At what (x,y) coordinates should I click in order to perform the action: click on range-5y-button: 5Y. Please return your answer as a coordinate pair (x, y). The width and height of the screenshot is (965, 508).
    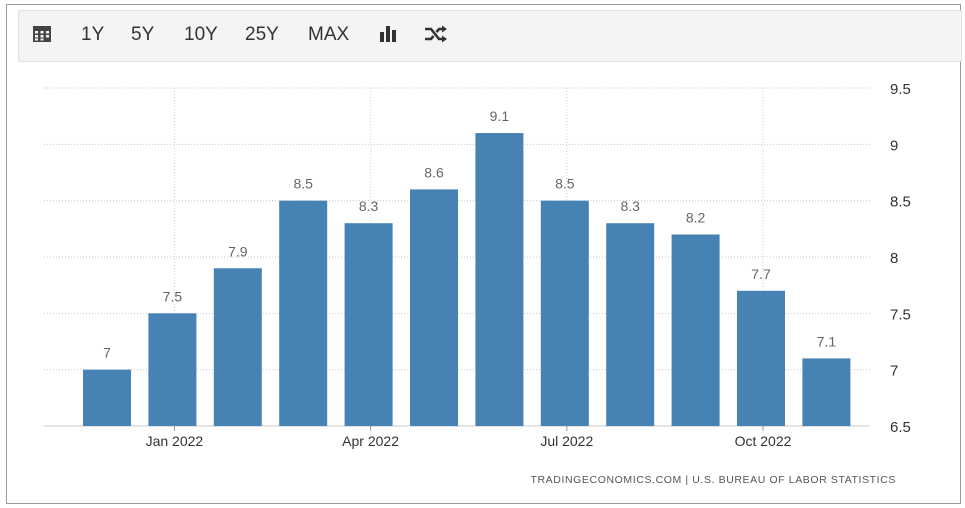
    Looking at the image, I should click on (143, 34).